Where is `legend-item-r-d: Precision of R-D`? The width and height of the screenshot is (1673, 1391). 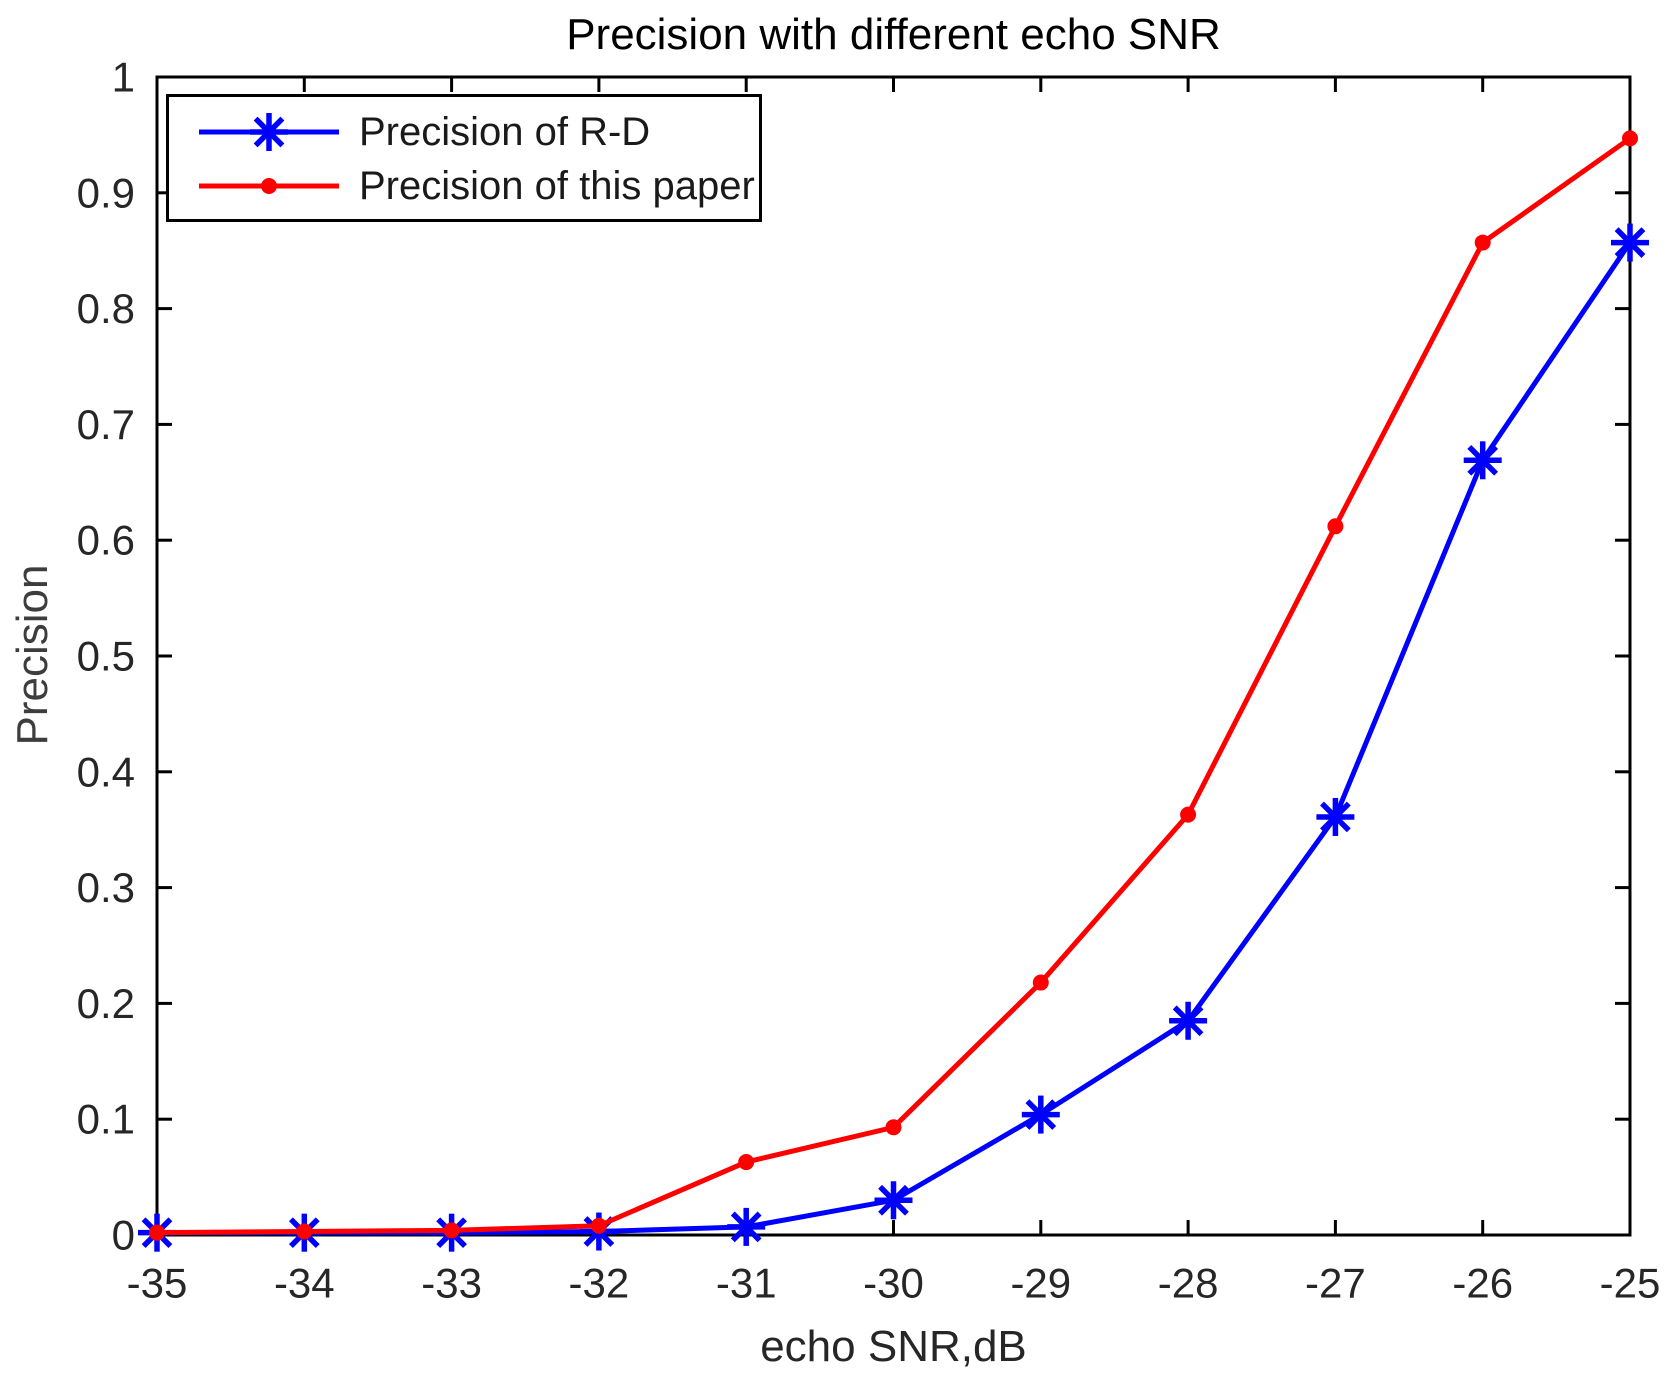
legend-item-r-d: Precision of R-D is located at coordinates (478, 132).